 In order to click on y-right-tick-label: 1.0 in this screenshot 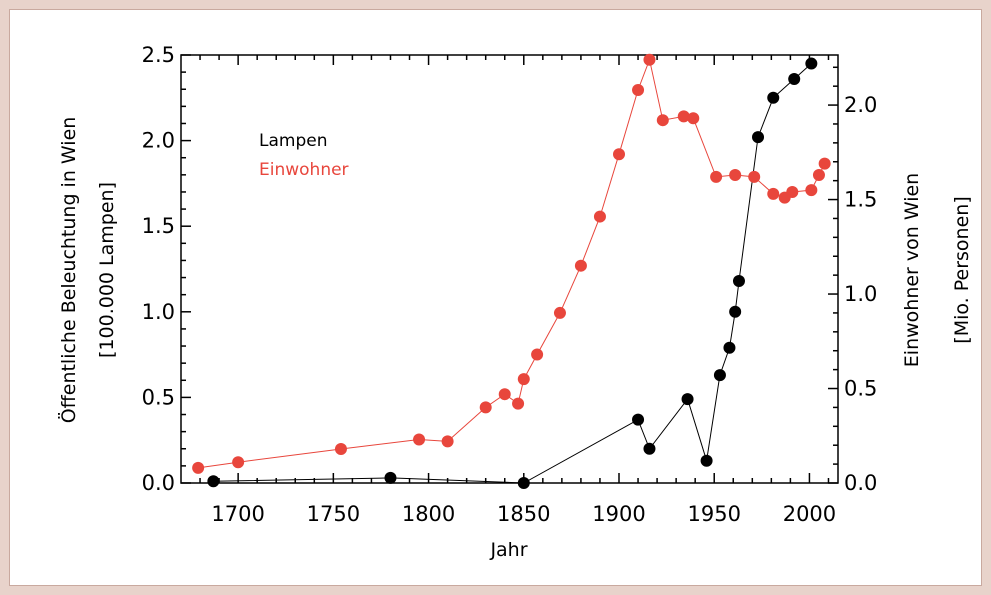, I will do `click(860, 294)`.